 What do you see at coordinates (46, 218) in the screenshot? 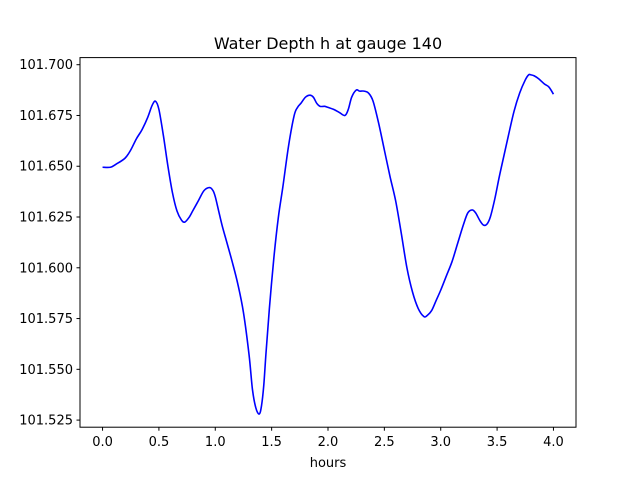
I see `y-tick-label: 101.625` at bounding box center [46, 218].